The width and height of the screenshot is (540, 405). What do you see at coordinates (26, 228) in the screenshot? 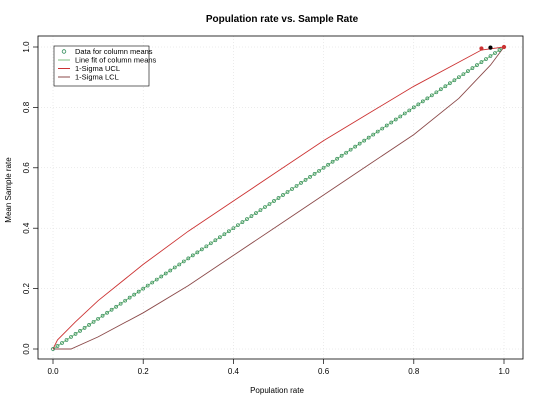
I see `y-tick-label-2: 0.4` at bounding box center [26, 228].